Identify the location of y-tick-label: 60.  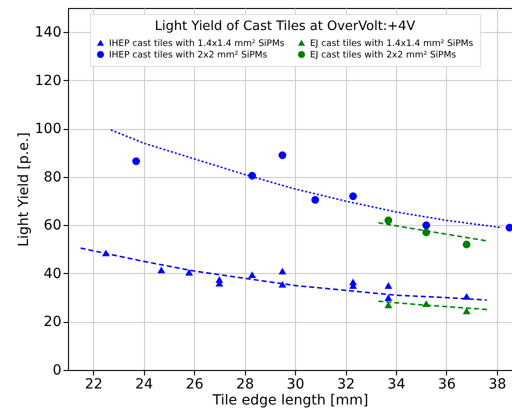
(53, 226).